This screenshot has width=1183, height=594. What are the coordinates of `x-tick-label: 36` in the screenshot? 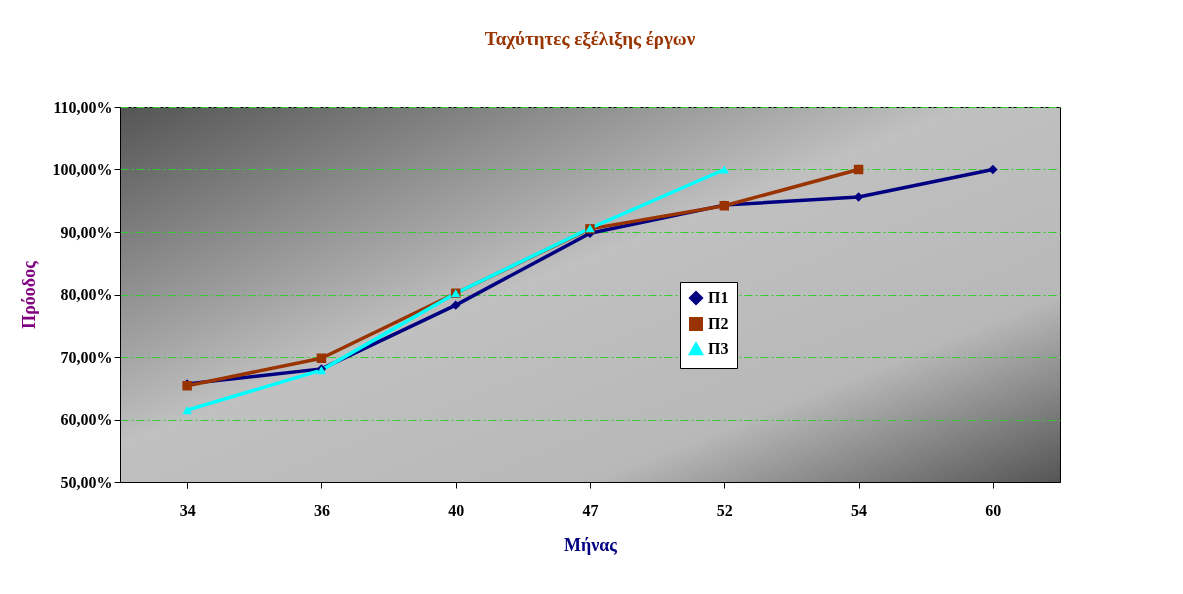 It's located at (321, 510).